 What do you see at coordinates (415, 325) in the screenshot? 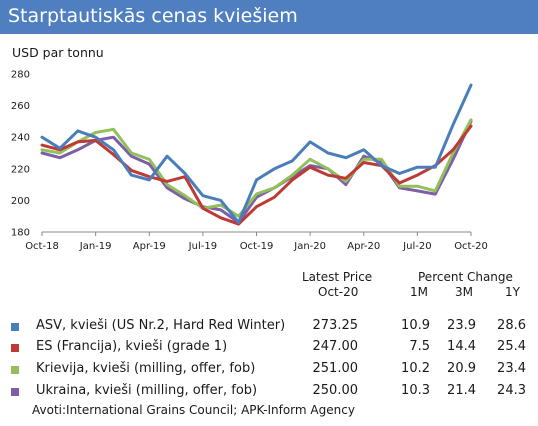
I see `change-1m: 10.9` at bounding box center [415, 325].